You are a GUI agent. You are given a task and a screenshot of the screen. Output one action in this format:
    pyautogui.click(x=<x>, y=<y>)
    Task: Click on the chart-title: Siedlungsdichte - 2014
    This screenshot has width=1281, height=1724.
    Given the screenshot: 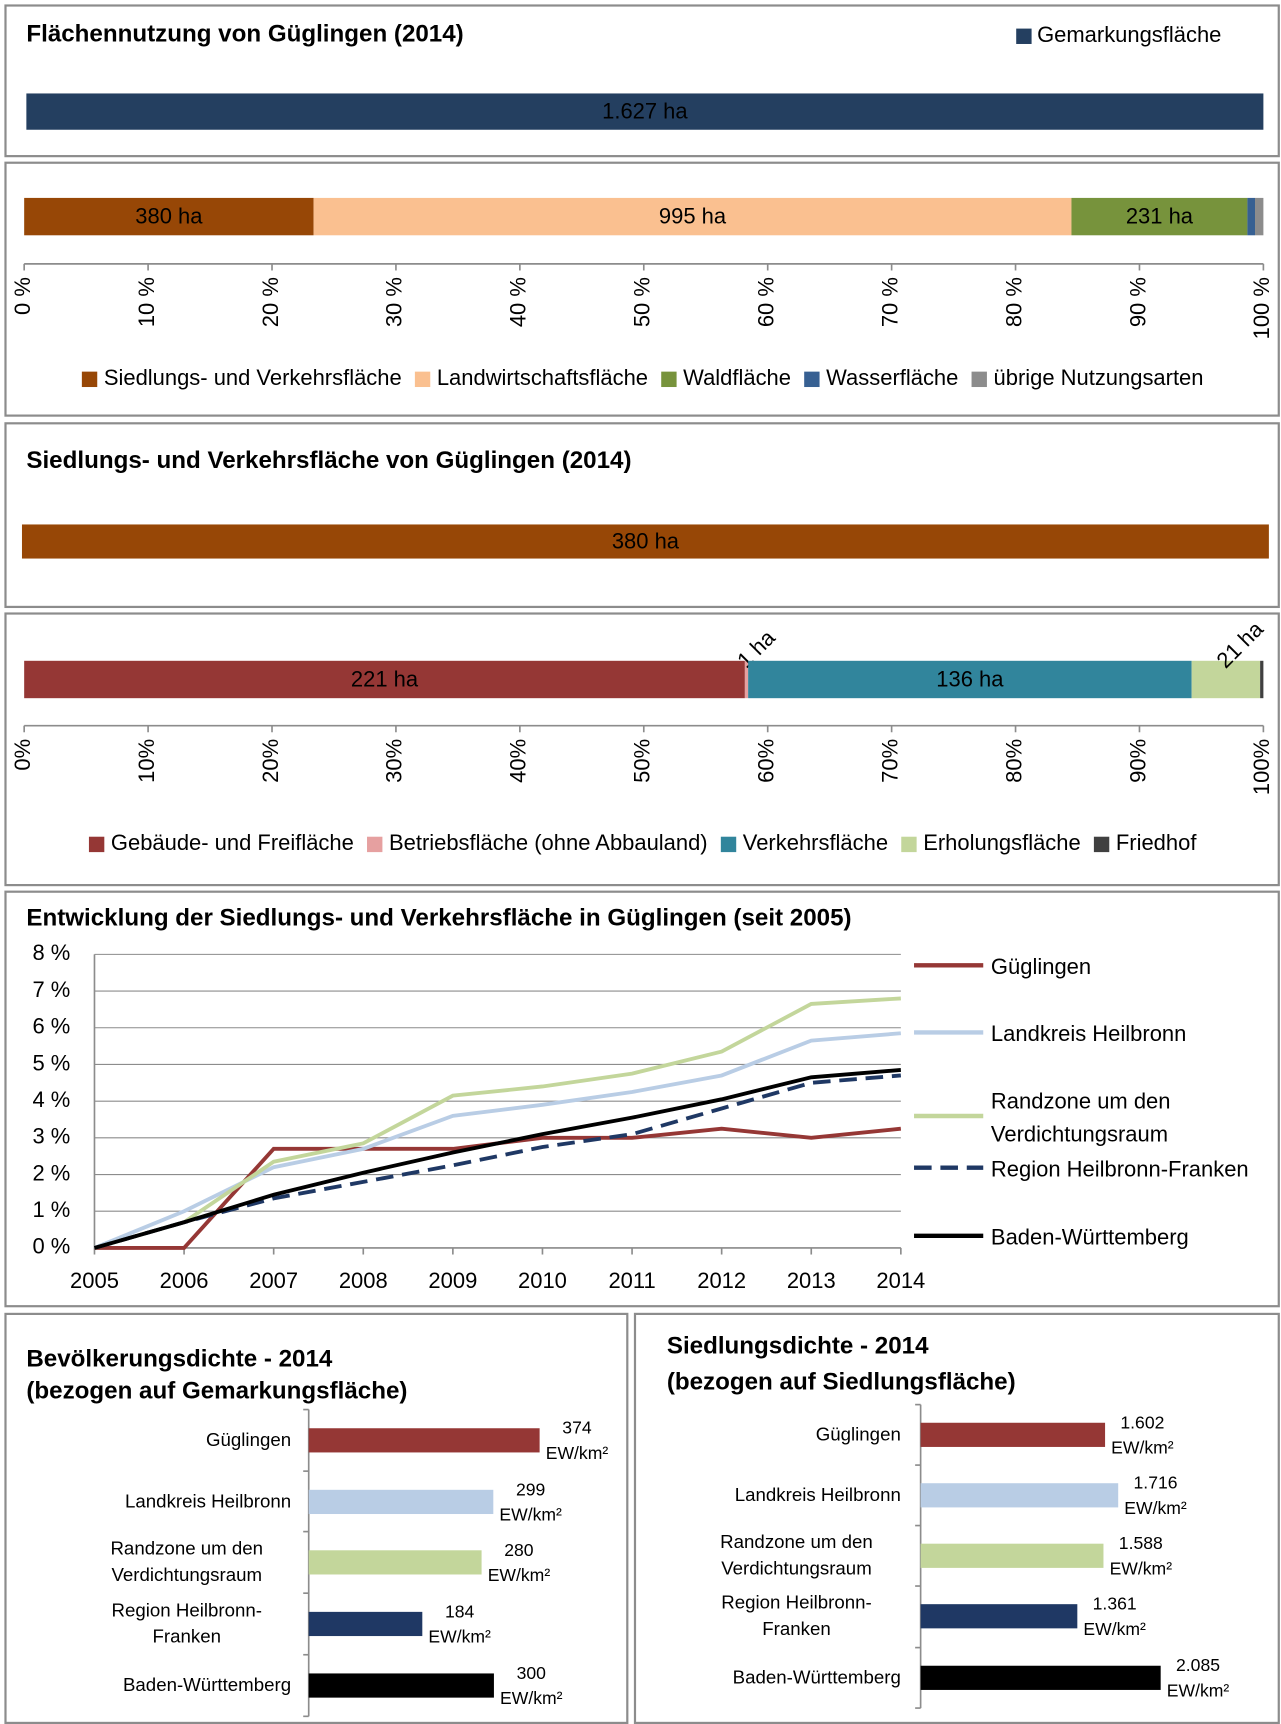 What is the action you would take?
    pyautogui.click(x=798, y=1345)
    